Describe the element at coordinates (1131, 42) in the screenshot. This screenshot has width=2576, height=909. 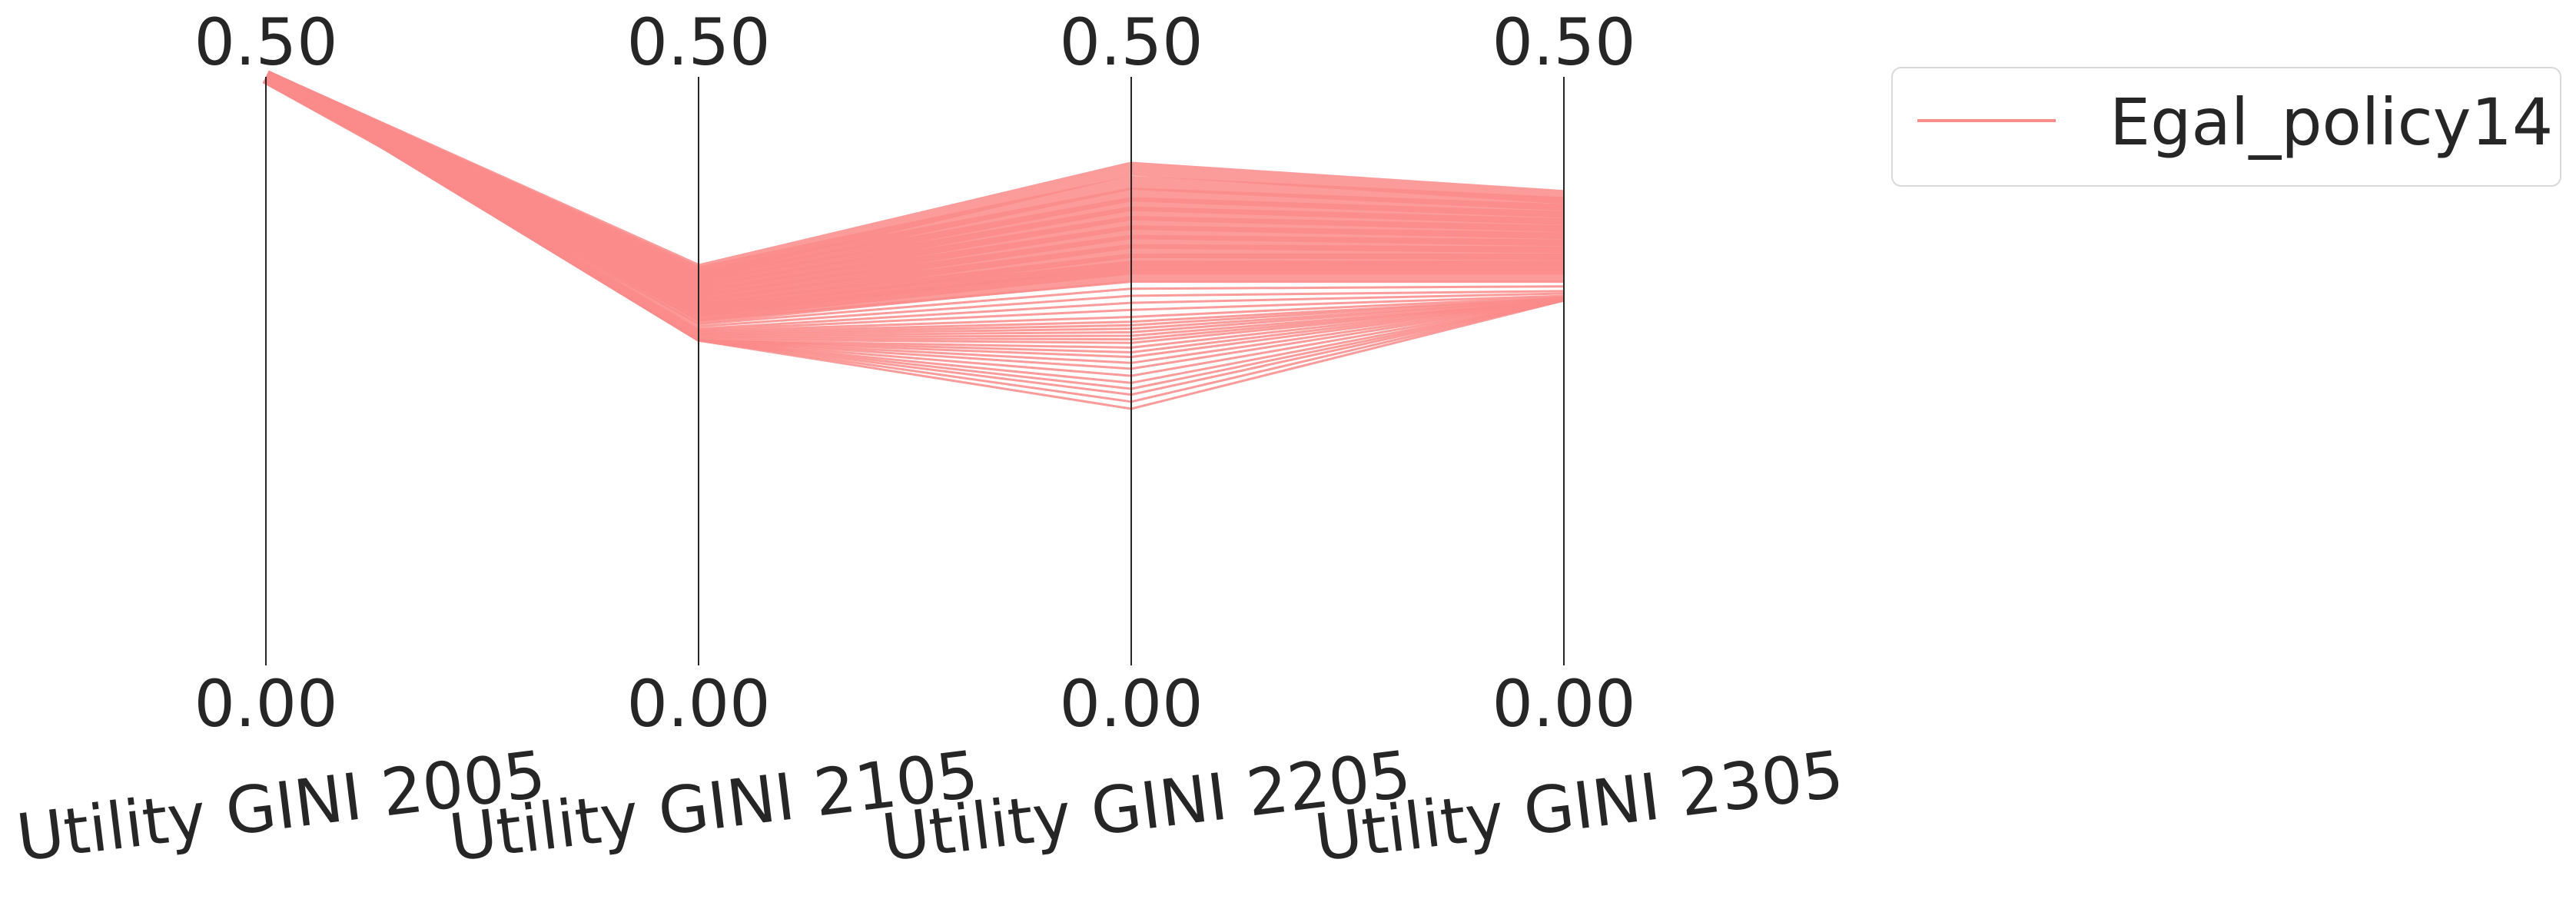
I see `axis-max-label-2: 0.50` at that location.